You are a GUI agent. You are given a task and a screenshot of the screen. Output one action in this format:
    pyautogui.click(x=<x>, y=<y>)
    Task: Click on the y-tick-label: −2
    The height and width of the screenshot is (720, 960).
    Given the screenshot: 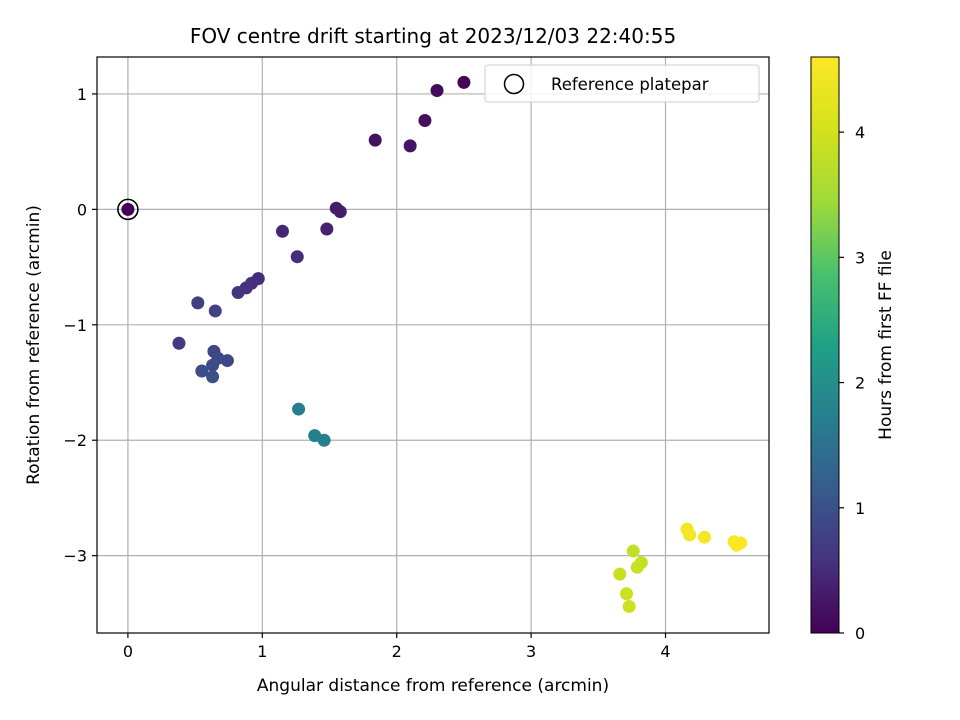 What is the action you would take?
    pyautogui.click(x=75, y=440)
    